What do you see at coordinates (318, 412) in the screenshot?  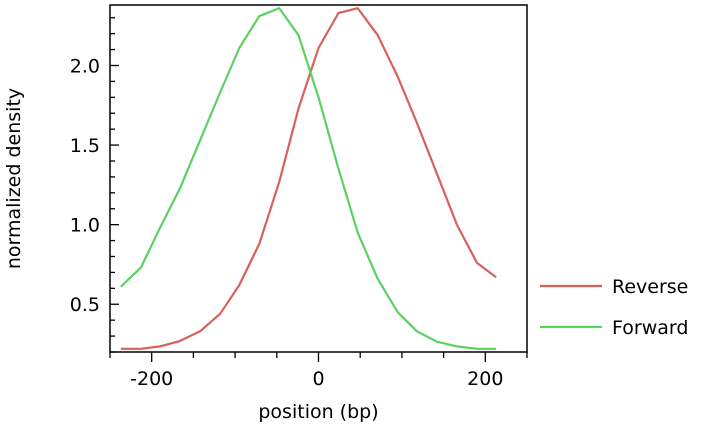 I see `x-axis-title: position (bp)` at bounding box center [318, 412].